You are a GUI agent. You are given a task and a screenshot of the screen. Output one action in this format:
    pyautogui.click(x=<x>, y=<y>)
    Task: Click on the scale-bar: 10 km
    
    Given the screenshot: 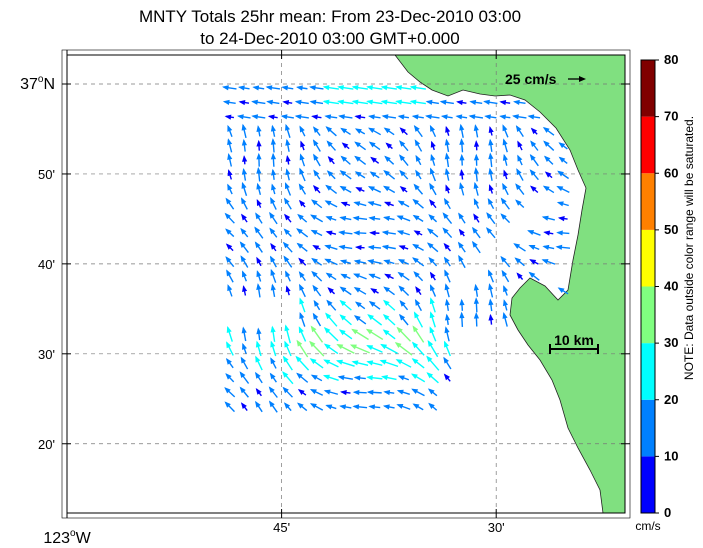 What is the action you would take?
    pyautogui.click(x=574, y=343)
    